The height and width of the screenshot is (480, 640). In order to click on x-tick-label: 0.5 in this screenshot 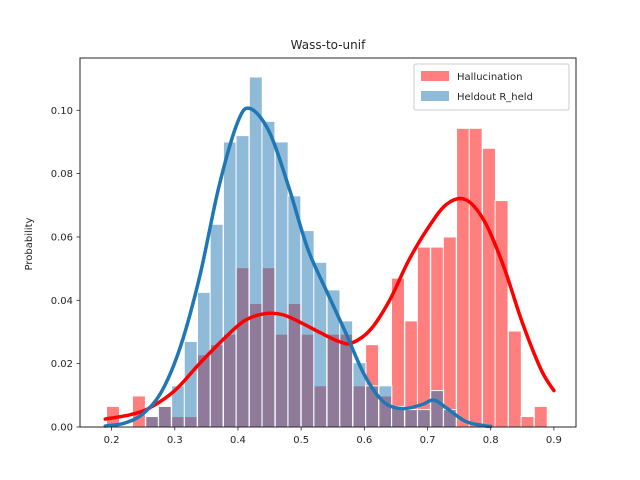, I will do `click(301, 440)`.